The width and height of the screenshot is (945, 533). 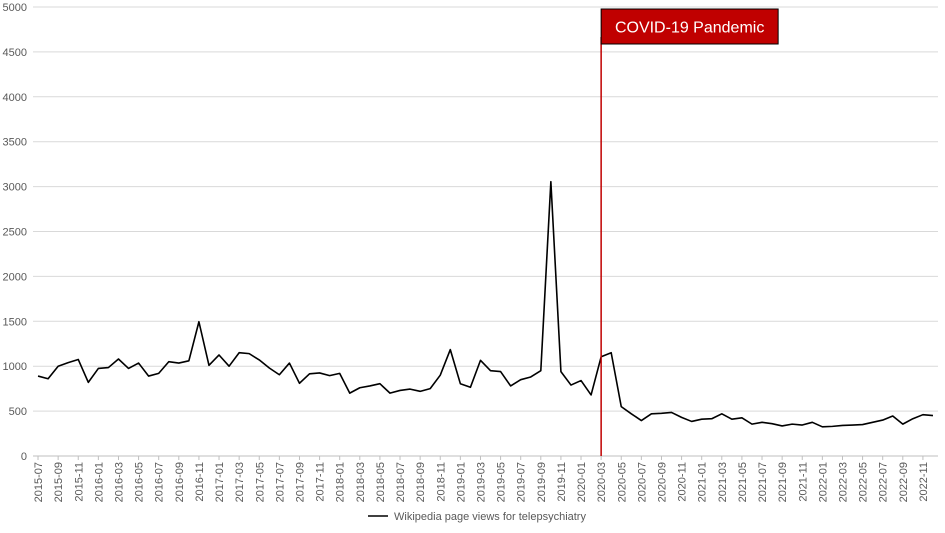 What do you see at coordinates (15, 53) in the screenshot?
I see `y-tick-label: 4500` at bounding box center [15, 53].